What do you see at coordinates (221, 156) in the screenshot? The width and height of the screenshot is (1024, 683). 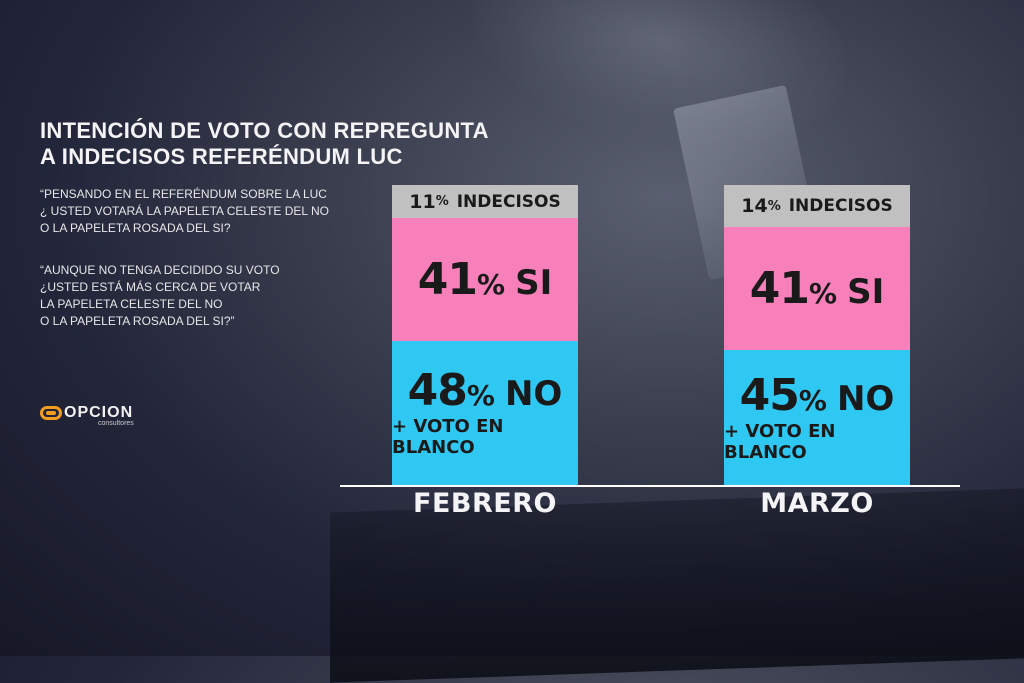 I see `title-line-2: A INDECISOS REFERÉNDUM LUC` at bounding box center [221, 156].